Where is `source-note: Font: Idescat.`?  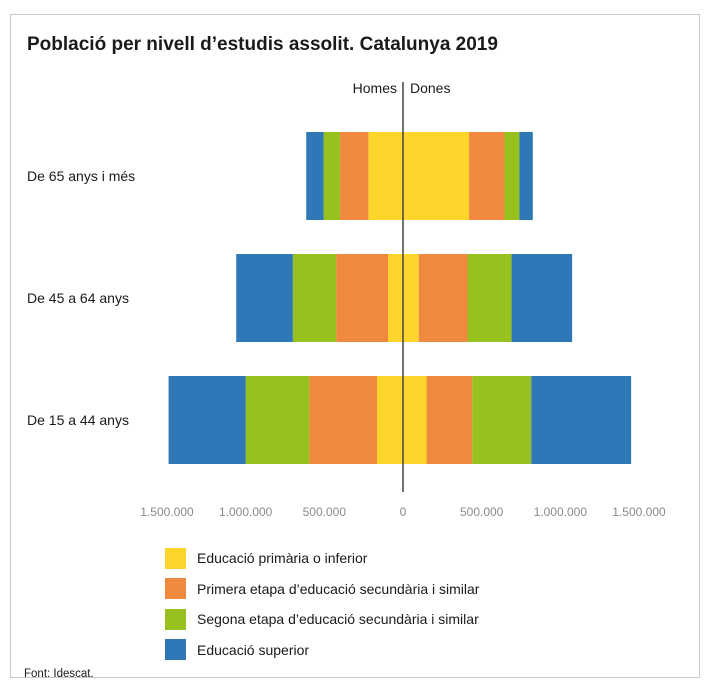 source-note: Font: Idescat. is located at coordinates (59, 674).